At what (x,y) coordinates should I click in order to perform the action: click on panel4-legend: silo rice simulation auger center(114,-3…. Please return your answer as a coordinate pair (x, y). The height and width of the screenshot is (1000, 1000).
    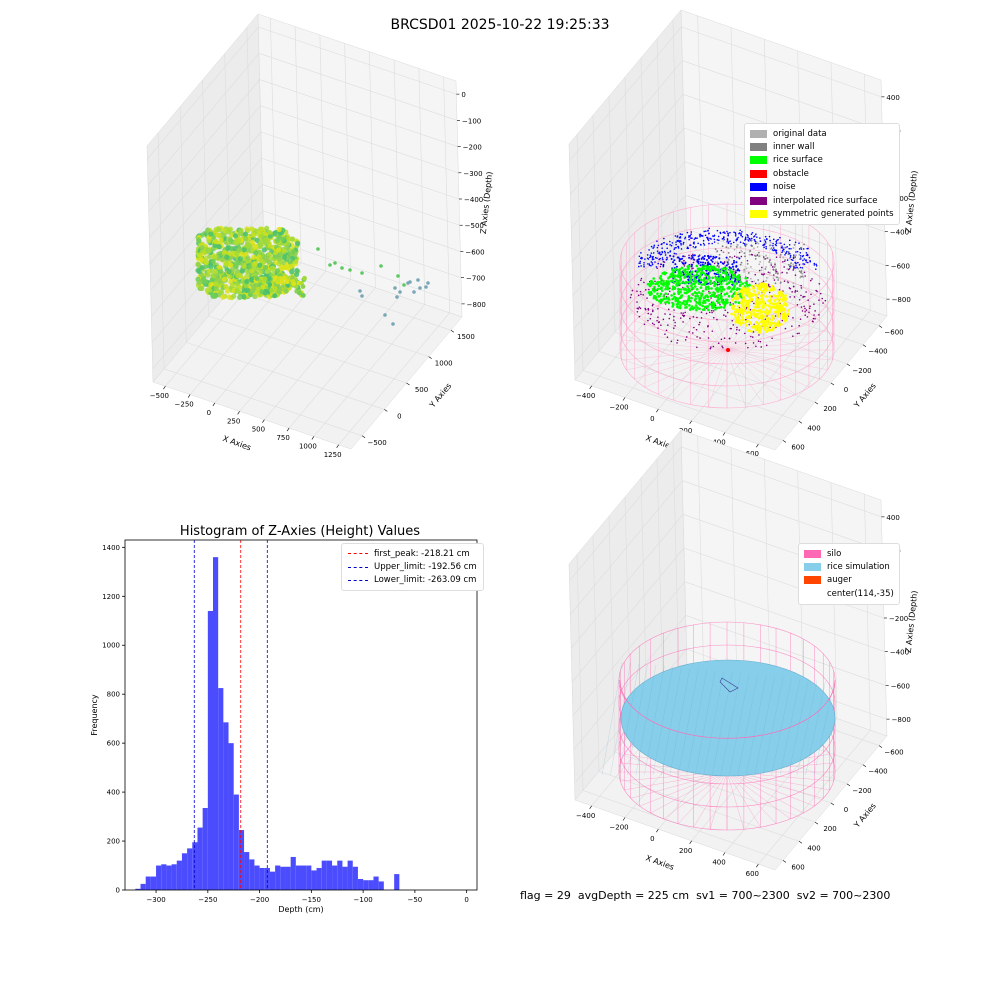
    Looking at the image, I should click on (849, 574).